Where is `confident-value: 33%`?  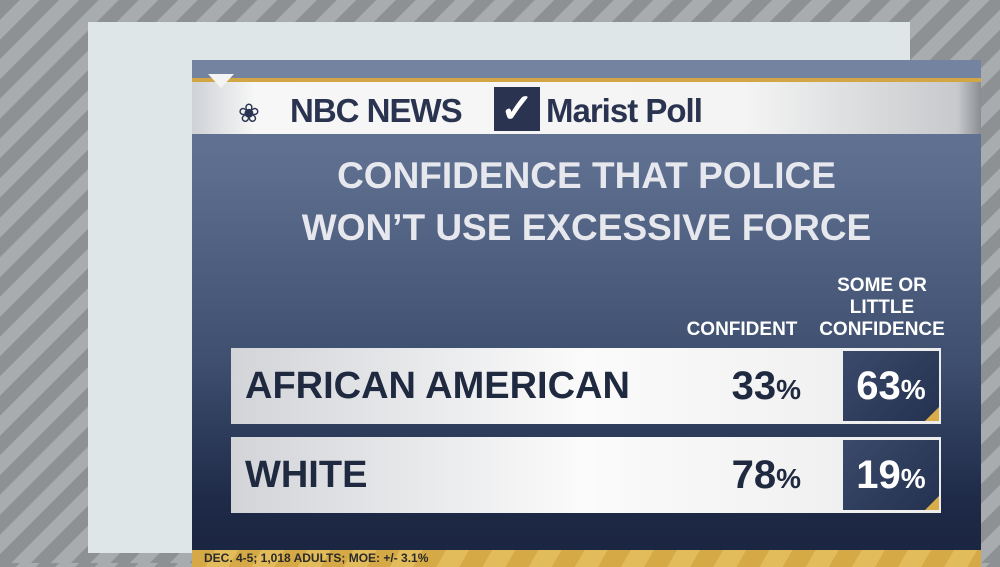
confident-value: 33% is located at coordinates (766, 386).